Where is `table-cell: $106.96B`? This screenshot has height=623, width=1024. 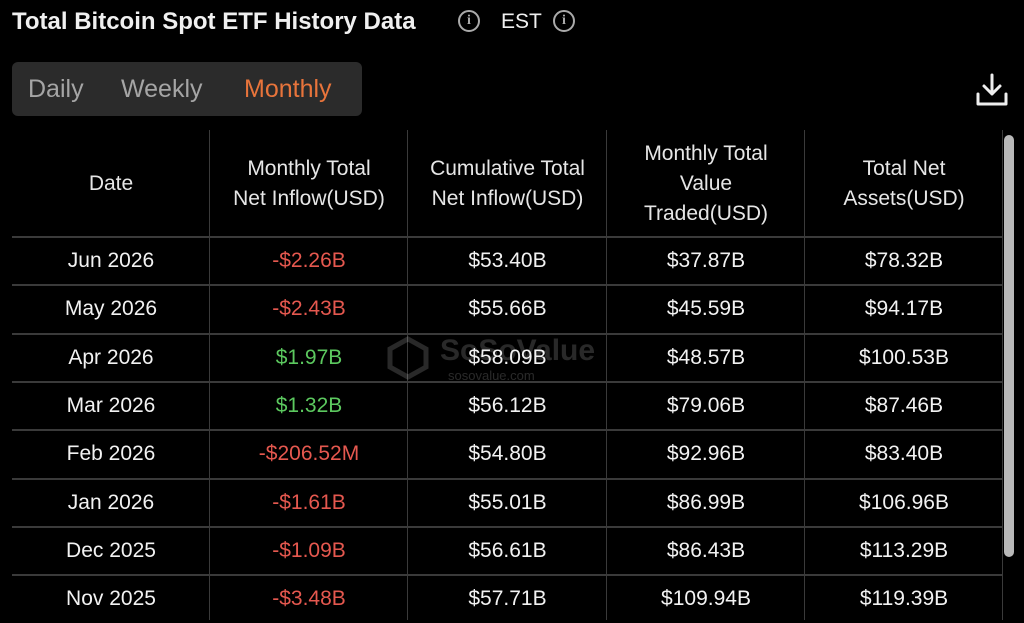
table-cell: $106.96B is located at coordinates (904, 502).